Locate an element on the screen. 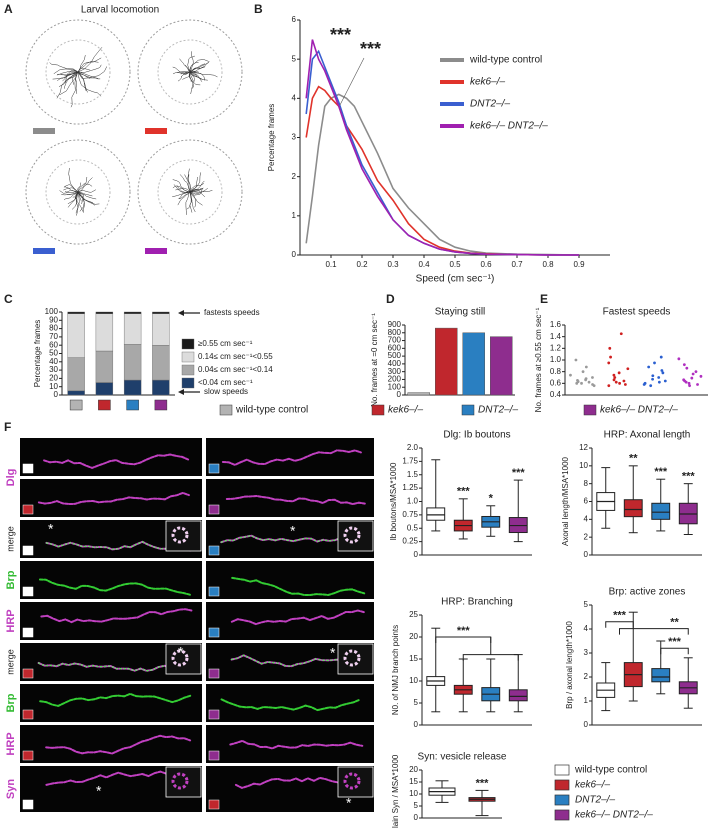  annotation: fastests speeds is located at coordinates (232, 312).